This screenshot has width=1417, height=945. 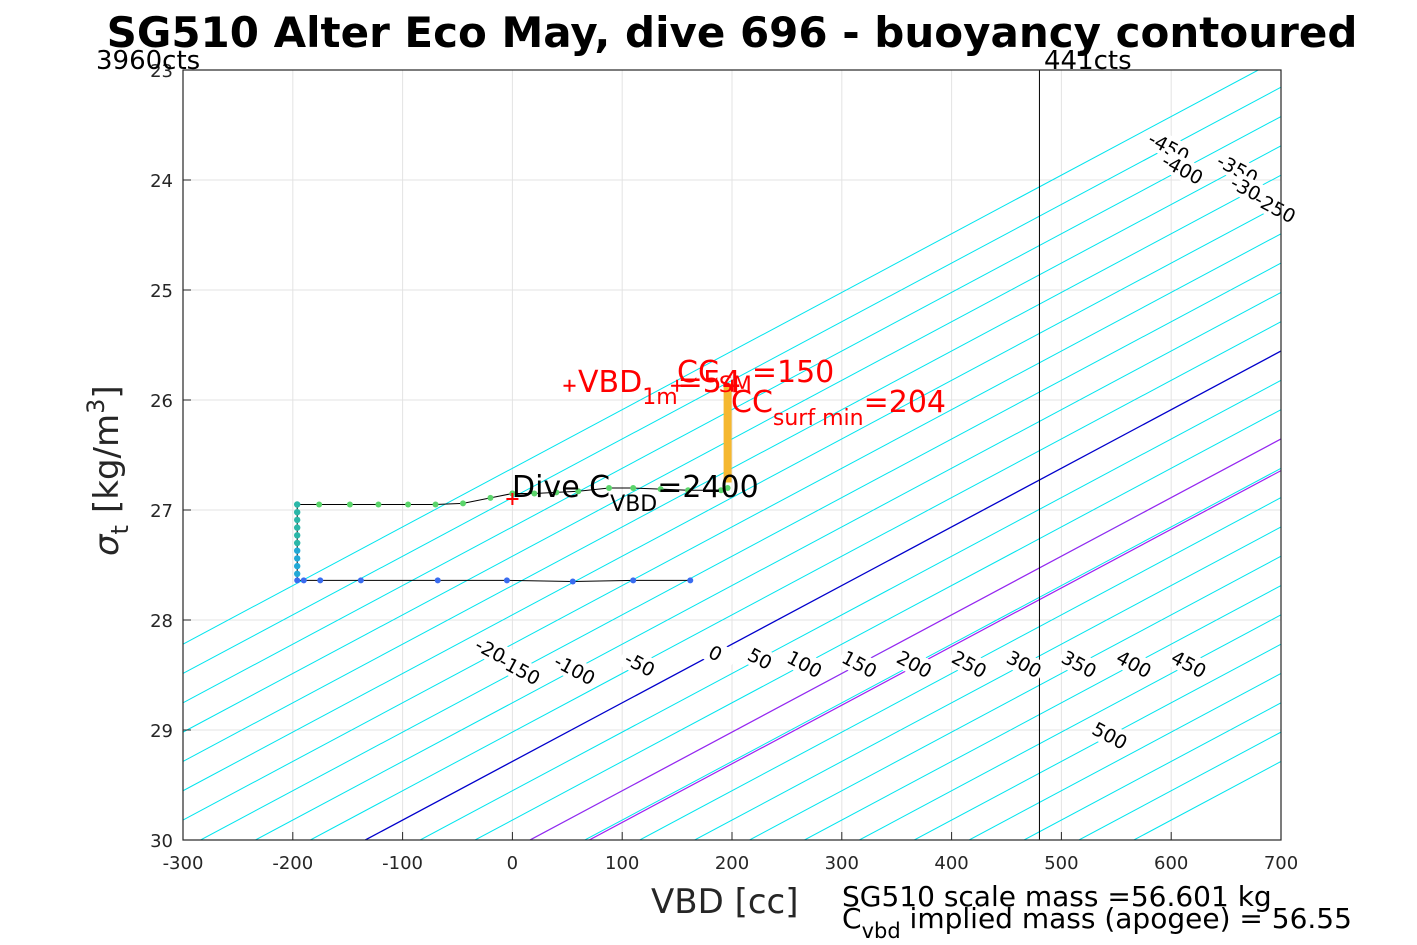 I want to click on x-tick-label: -300, so click(x=183, y=863).